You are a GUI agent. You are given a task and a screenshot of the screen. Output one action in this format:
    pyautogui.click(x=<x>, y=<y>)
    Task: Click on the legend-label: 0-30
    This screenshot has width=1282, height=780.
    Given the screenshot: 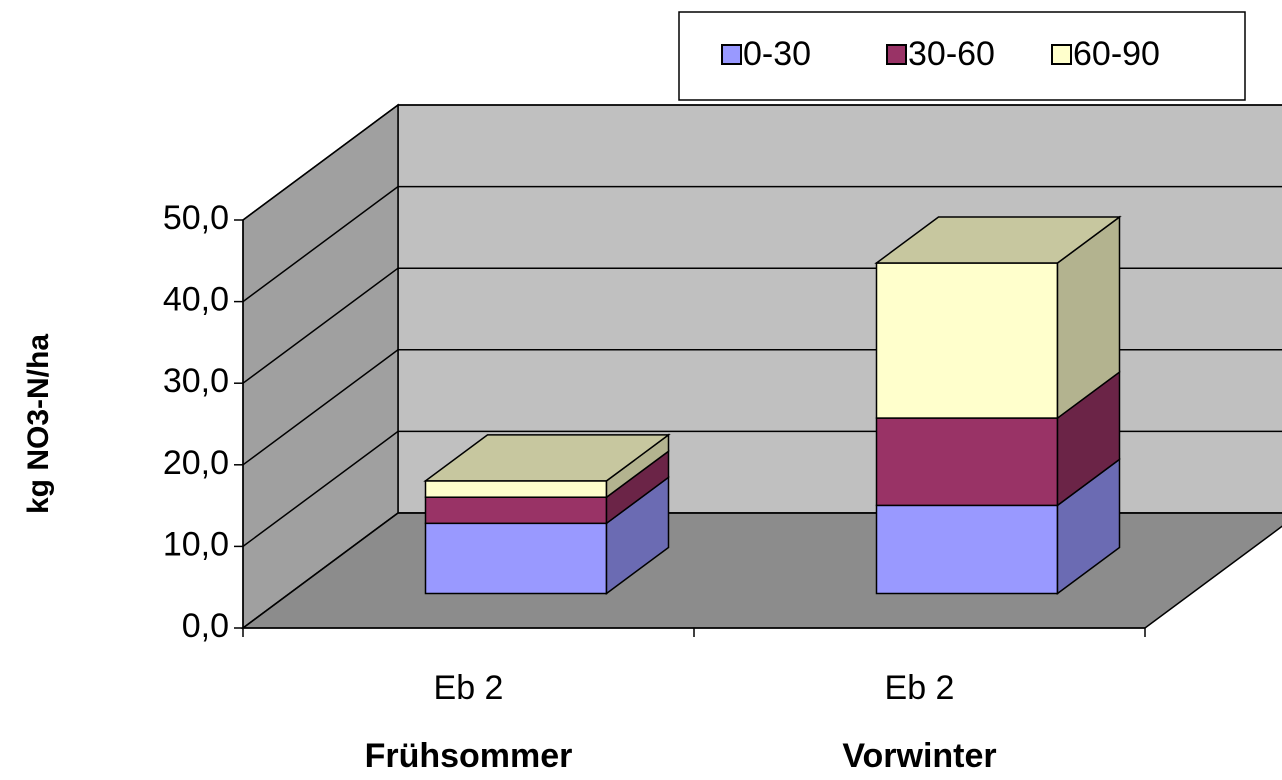 What is the action you would take?
    pyautogui.click(x=777, y=54)
    